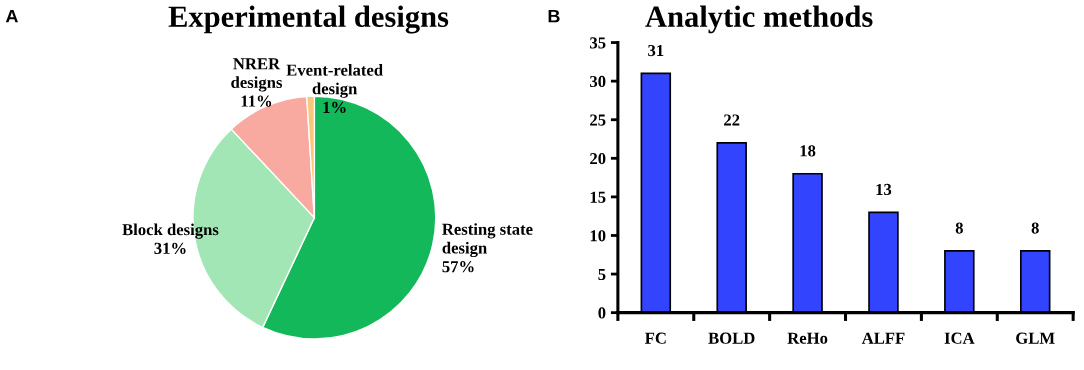 This screenshot has width=1084, height=370. Describe the element at coordinates (759, 19) in the screenshot. I see `chart-title: Analytic methods` at that location.